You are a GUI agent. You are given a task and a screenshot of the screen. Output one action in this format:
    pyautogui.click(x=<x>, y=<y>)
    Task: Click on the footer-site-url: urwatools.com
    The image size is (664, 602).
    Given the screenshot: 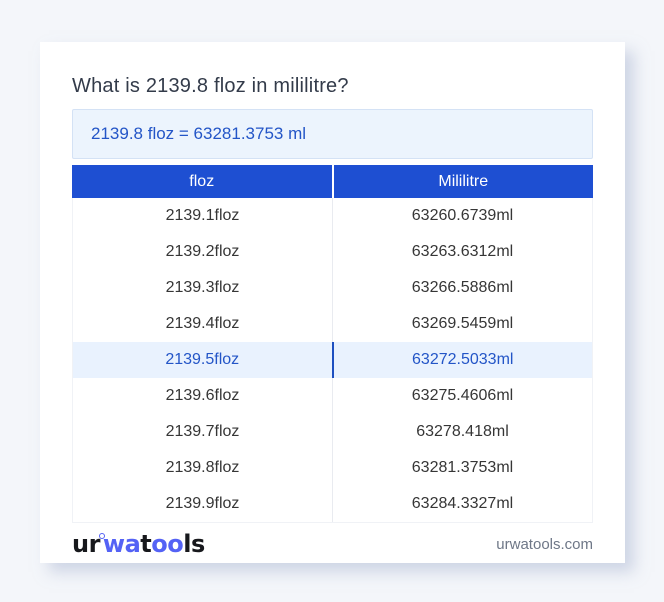 What is the action you would take?
    pyautogui.click(x=544, y=544)
    